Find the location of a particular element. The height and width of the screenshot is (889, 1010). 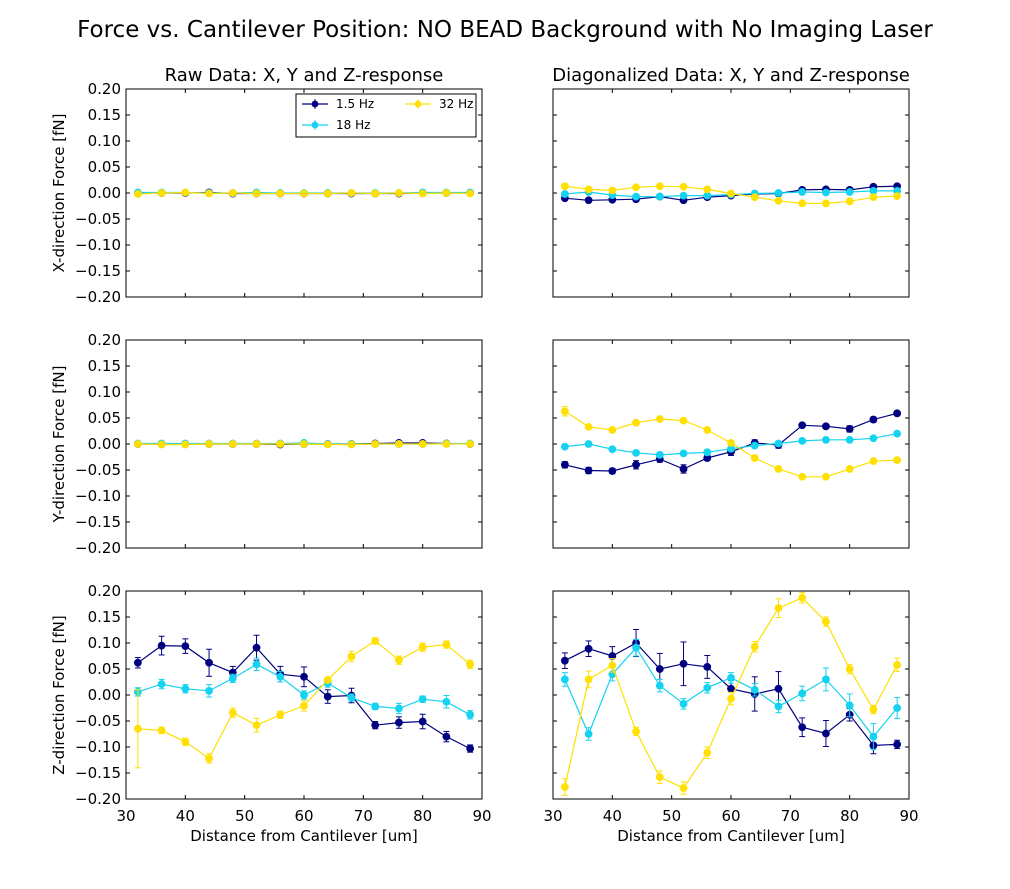

x-tick-label: 40 is located at coordinates (185, 816).